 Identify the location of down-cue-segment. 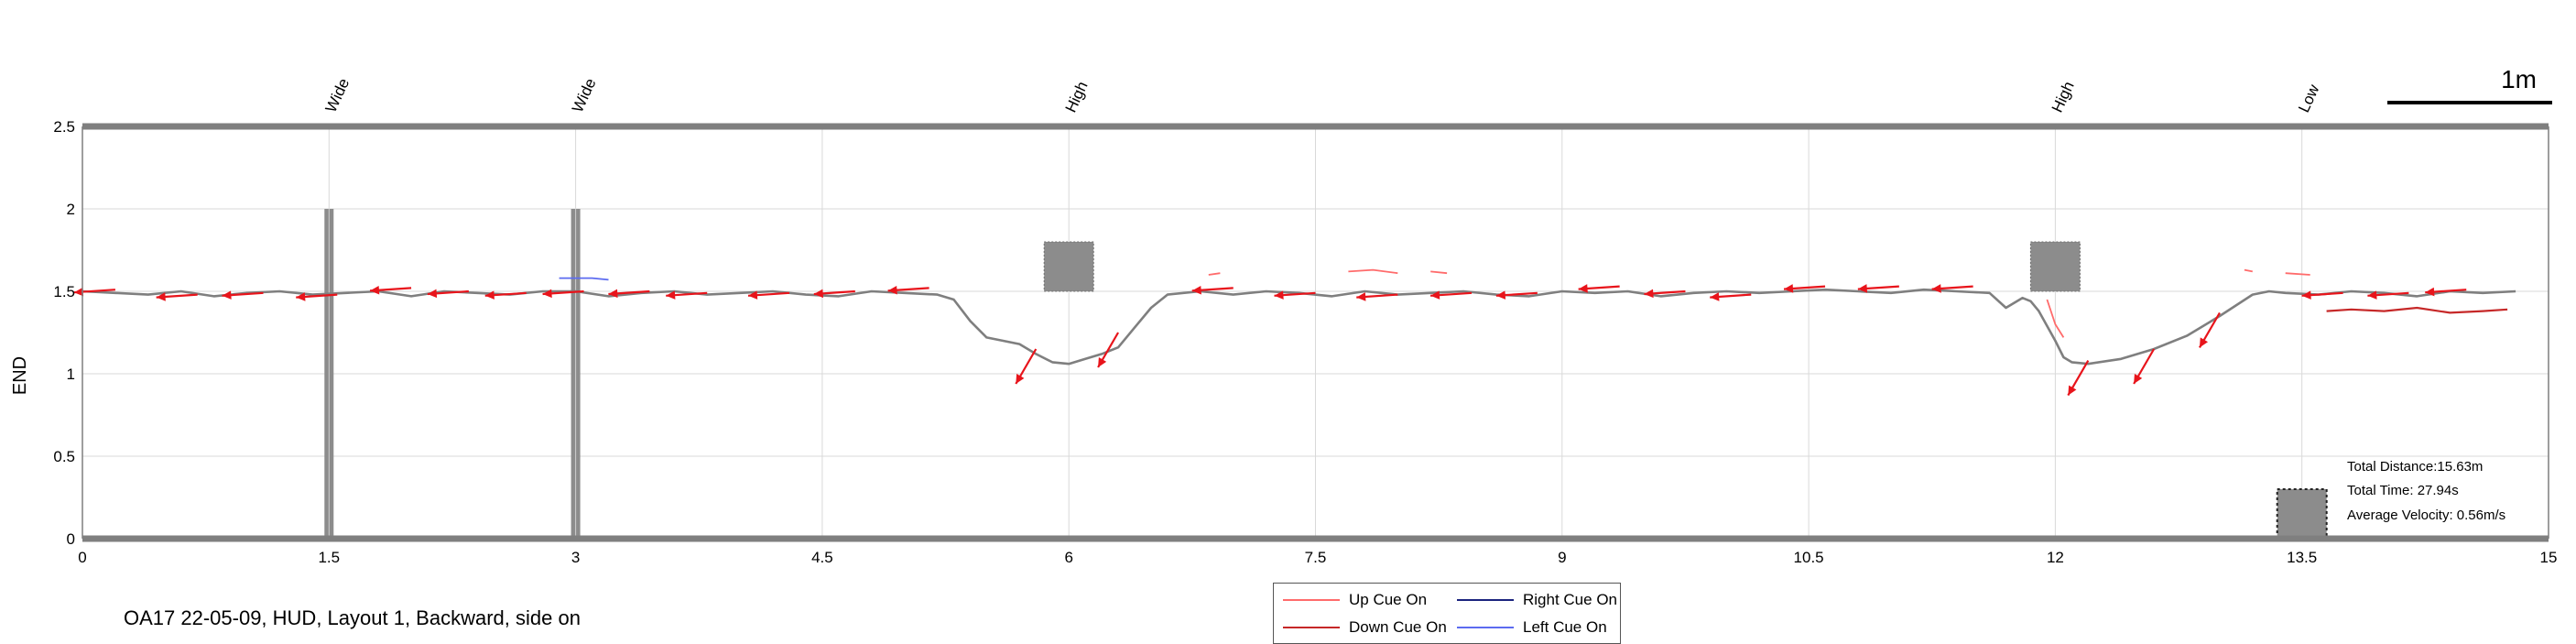
(2417, 310).